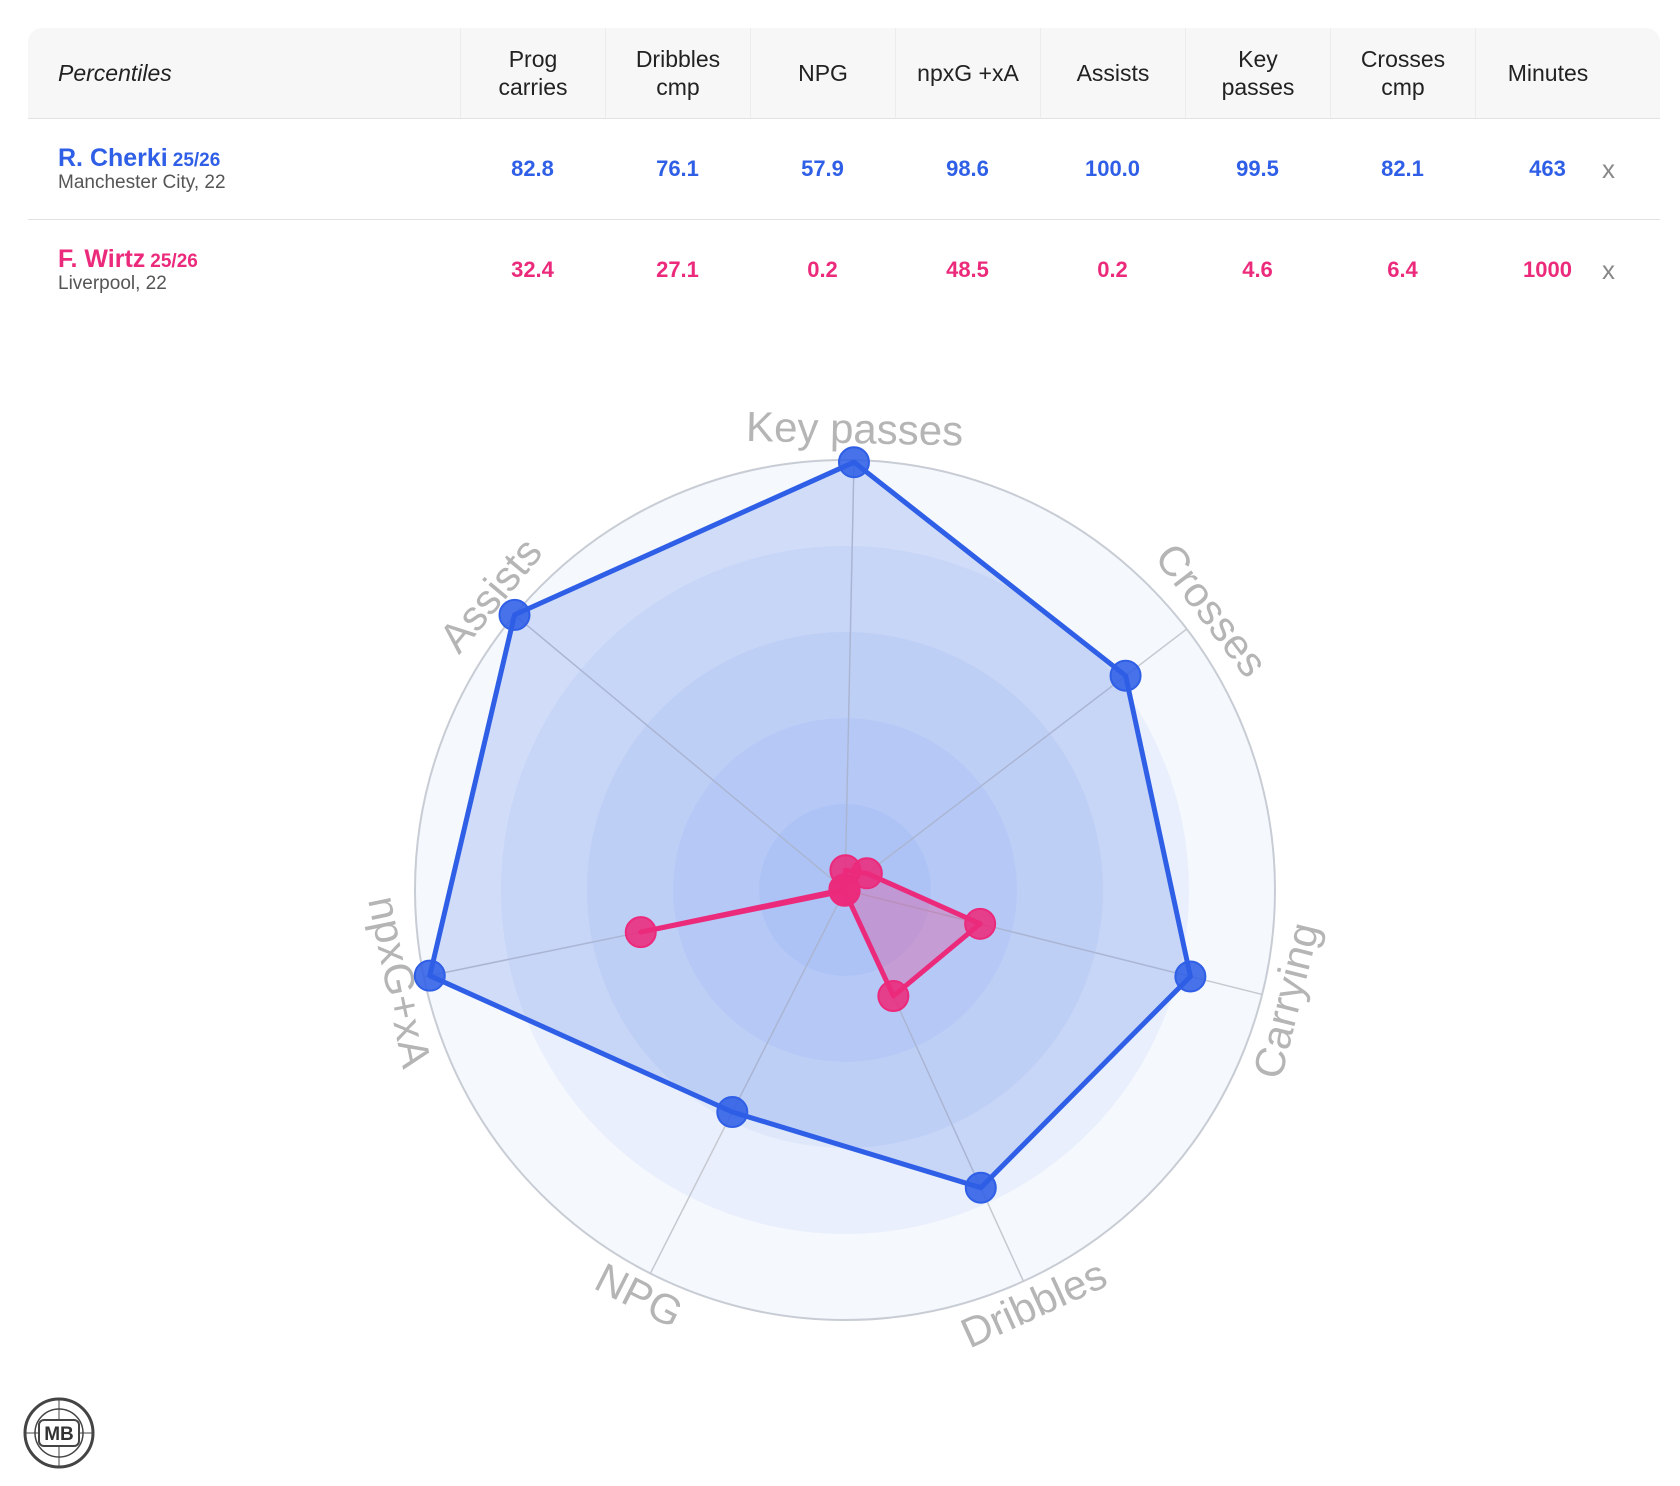 The width and height of the screenshot is (1680, 1486). What do you see at coordinates (532, 269) in the screenshot?
I see `value-cell: 32.4` at bounding box center [532, 269].